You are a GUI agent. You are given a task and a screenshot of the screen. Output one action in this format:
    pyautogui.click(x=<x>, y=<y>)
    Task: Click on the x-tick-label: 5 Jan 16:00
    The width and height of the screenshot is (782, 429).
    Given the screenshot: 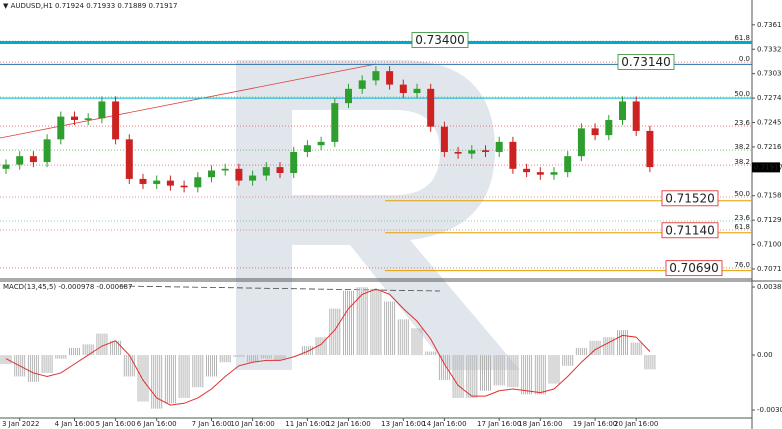 What is the action you would take?
    pyautogui.click(x=116, y=424)
    